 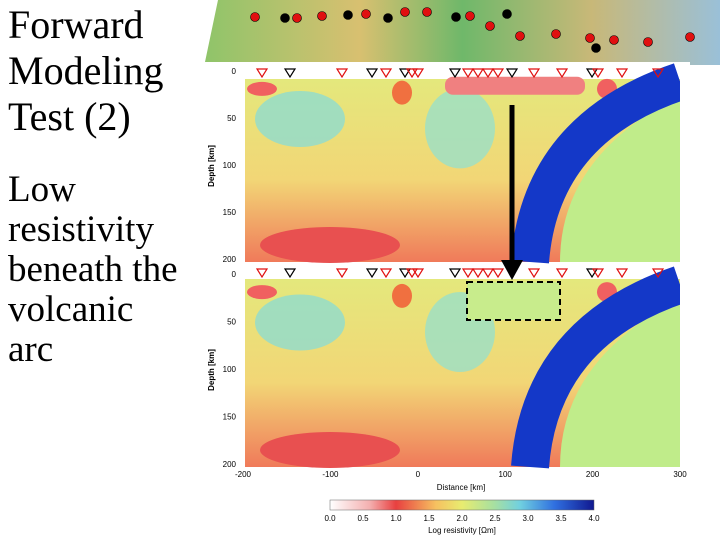 What do you see at coordinates (330, 474) in the screenshot?
I see `distance-tick-label: -100` at bounding box center [330, 474].